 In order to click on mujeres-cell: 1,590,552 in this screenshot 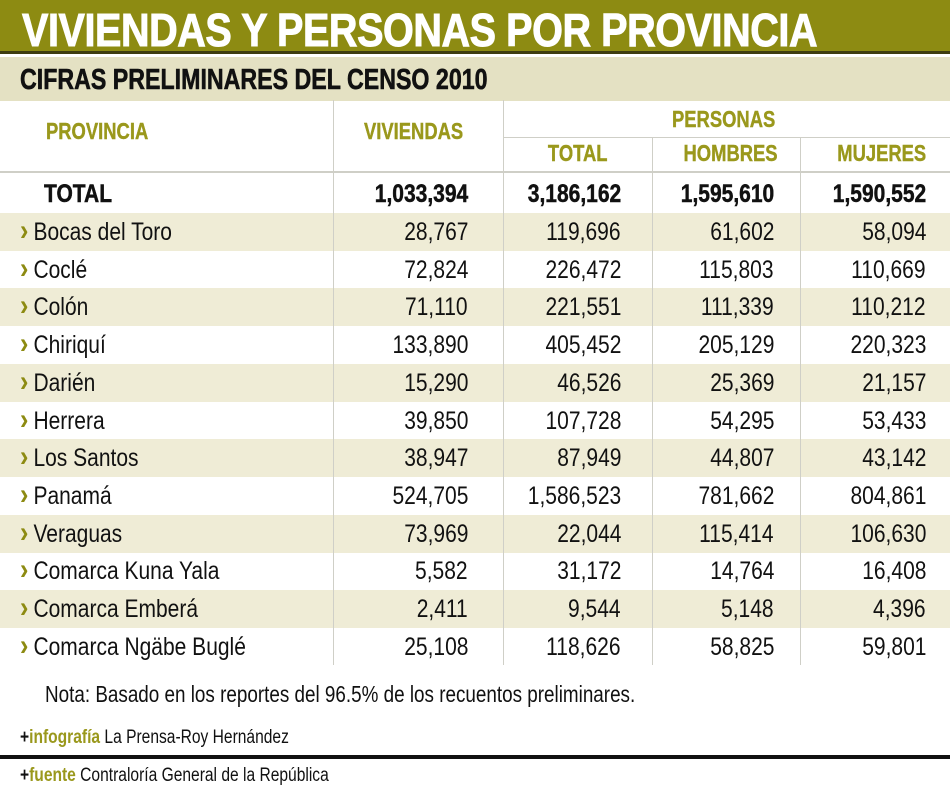, I will do `click(879, 194)`.